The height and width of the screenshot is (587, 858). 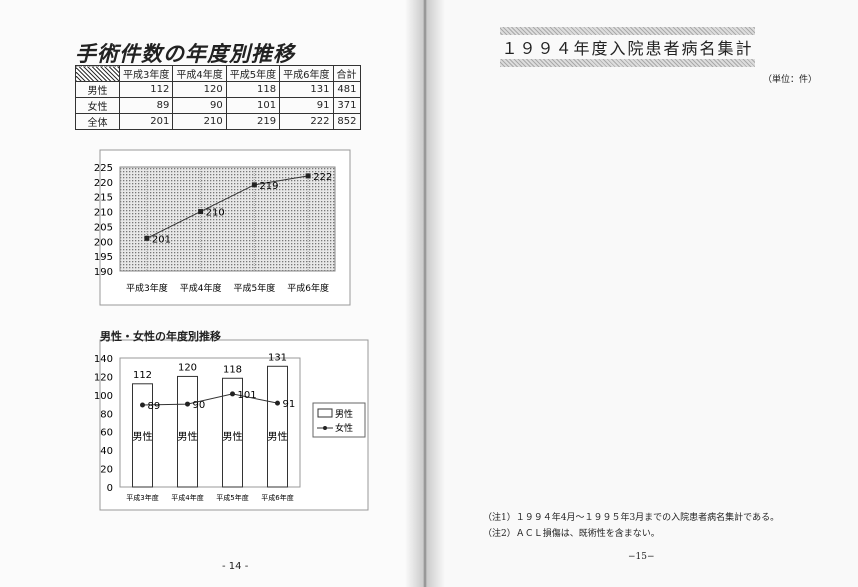 I want to click on data-label: 219, so click(x=268, y=186).